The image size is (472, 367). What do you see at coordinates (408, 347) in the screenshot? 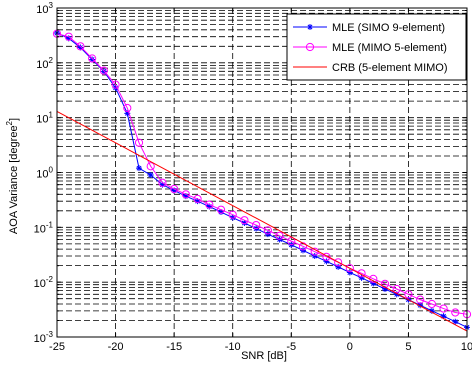
I see `x-tick-label: 5` at bounding box center [408, 347].